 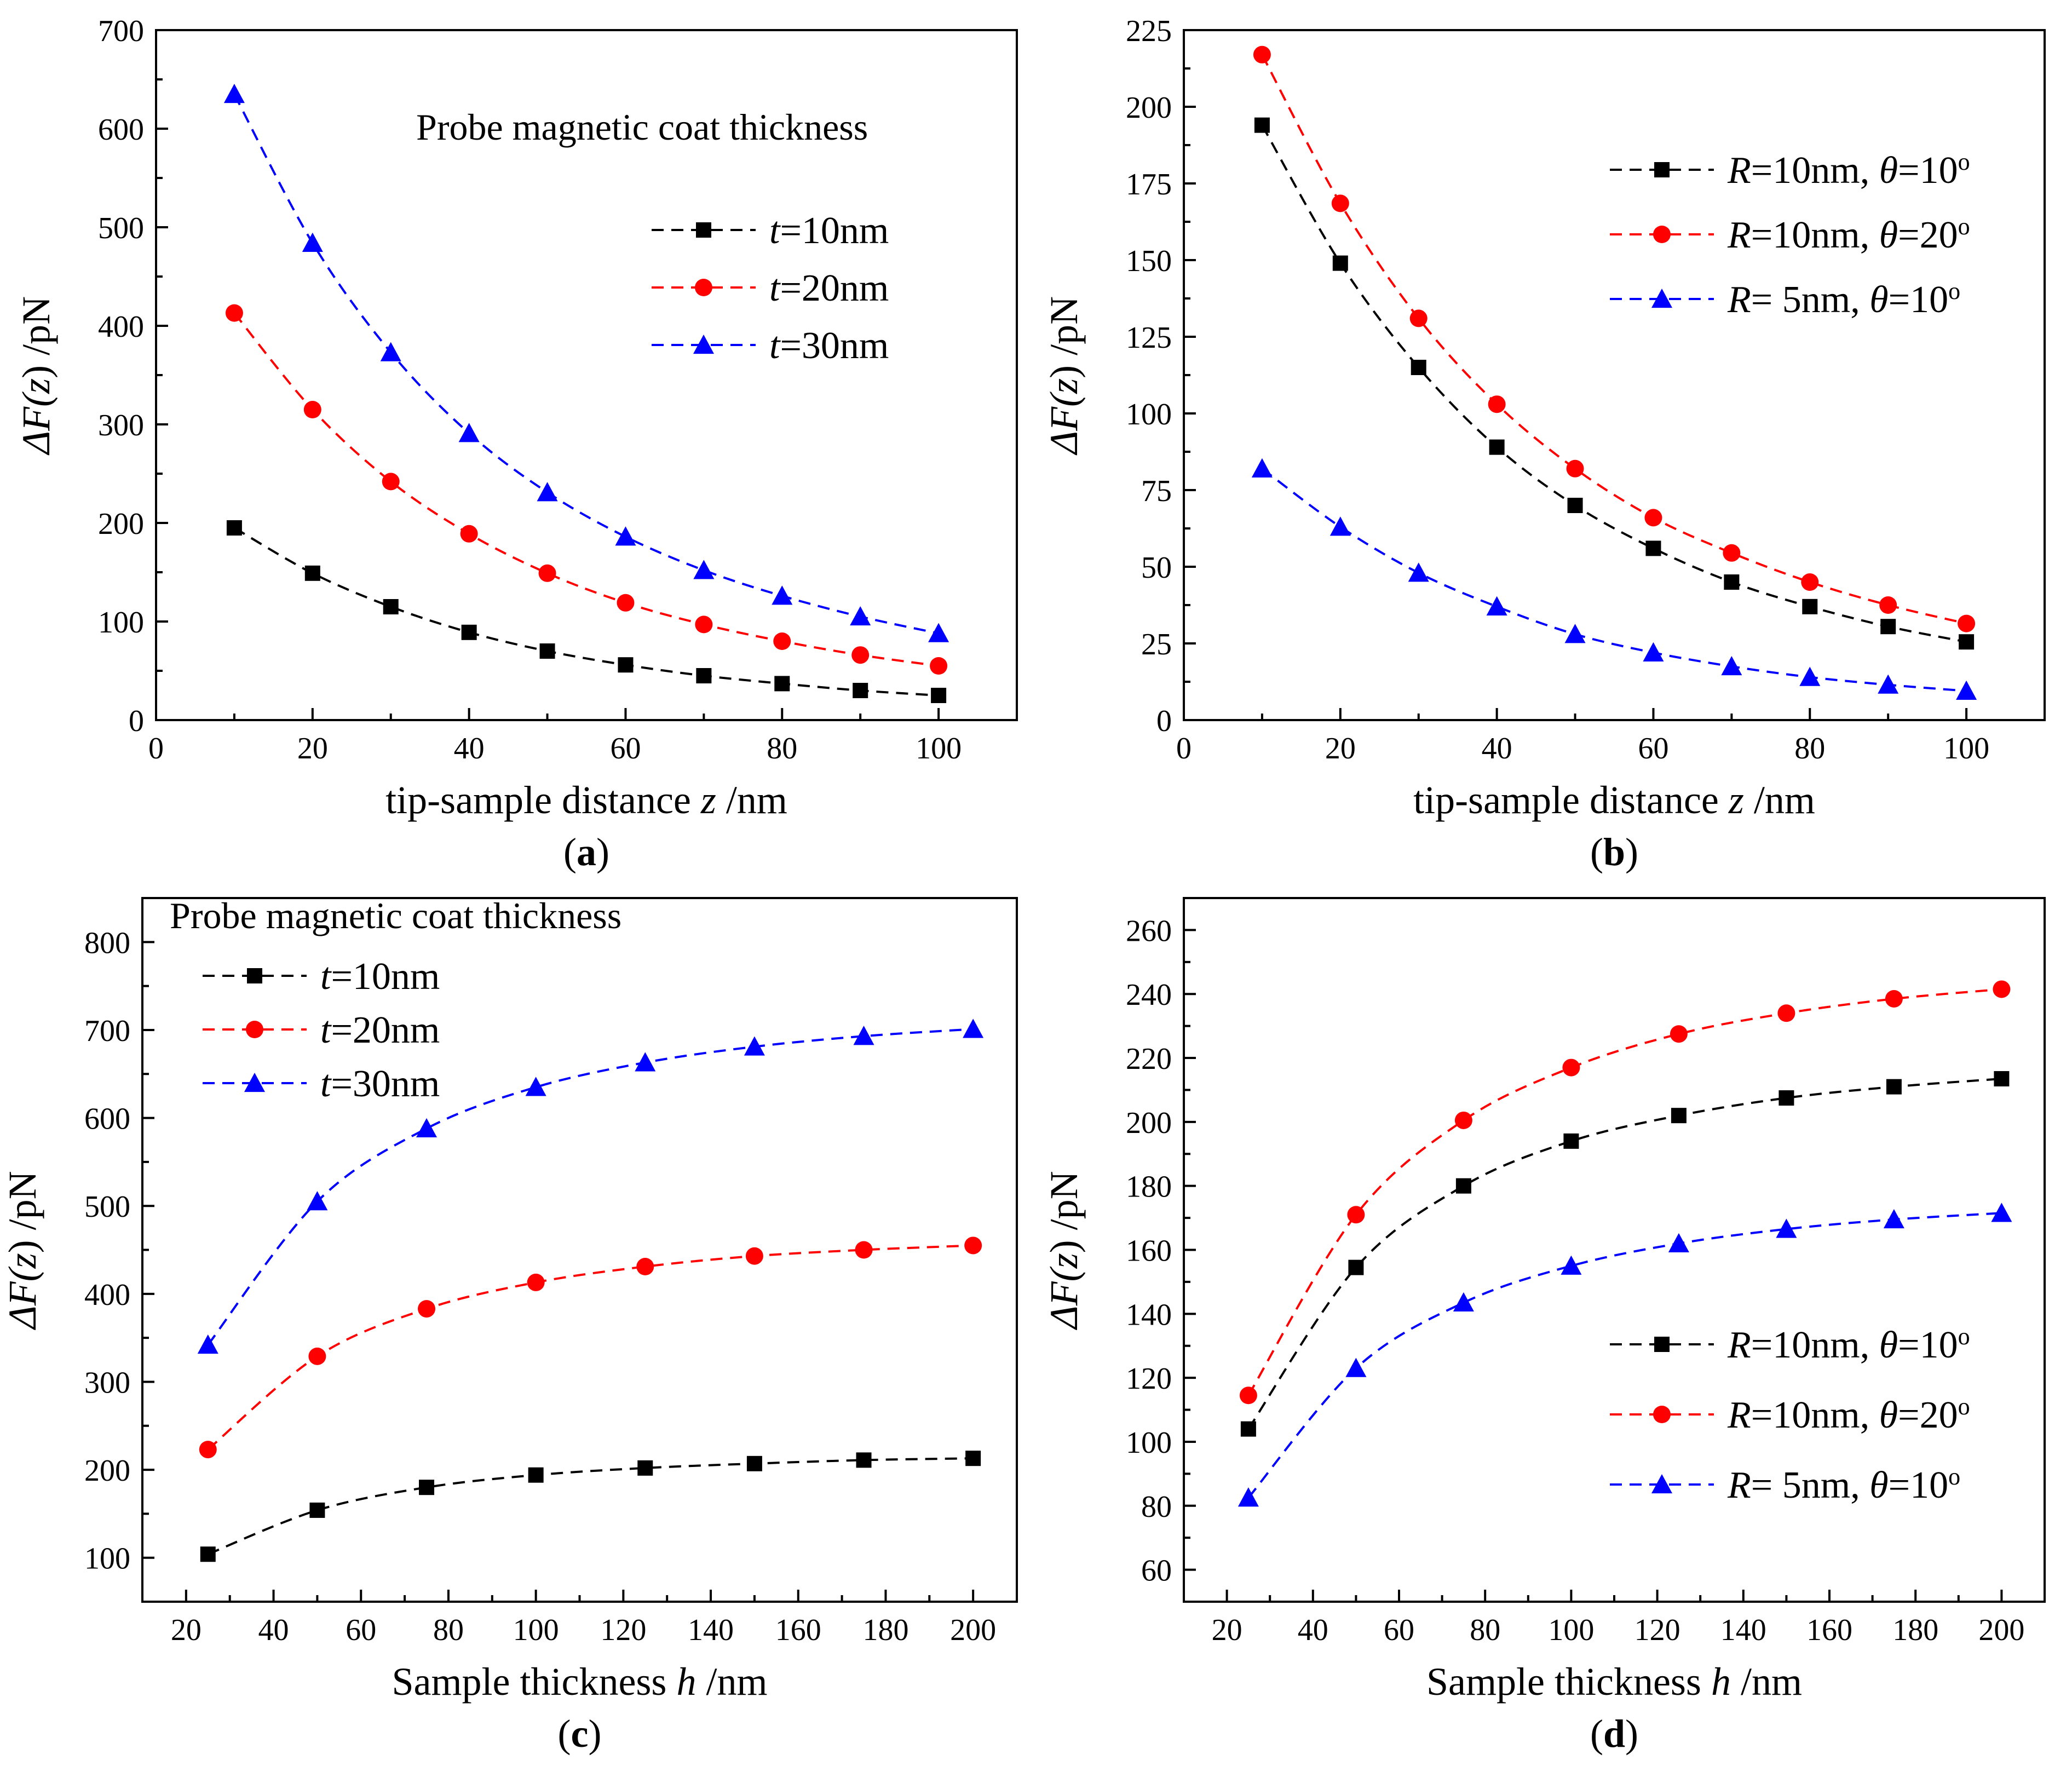 I want to click on y-tick-label: 260, so click(x=1149, y=931).